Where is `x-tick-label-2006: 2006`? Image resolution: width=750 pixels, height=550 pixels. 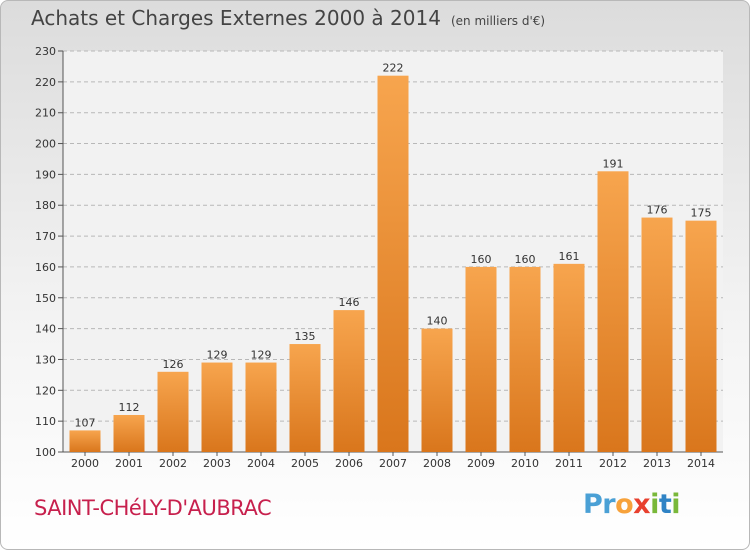 x-tick-label-2006: 2006 is located at coordinates (349, 463).